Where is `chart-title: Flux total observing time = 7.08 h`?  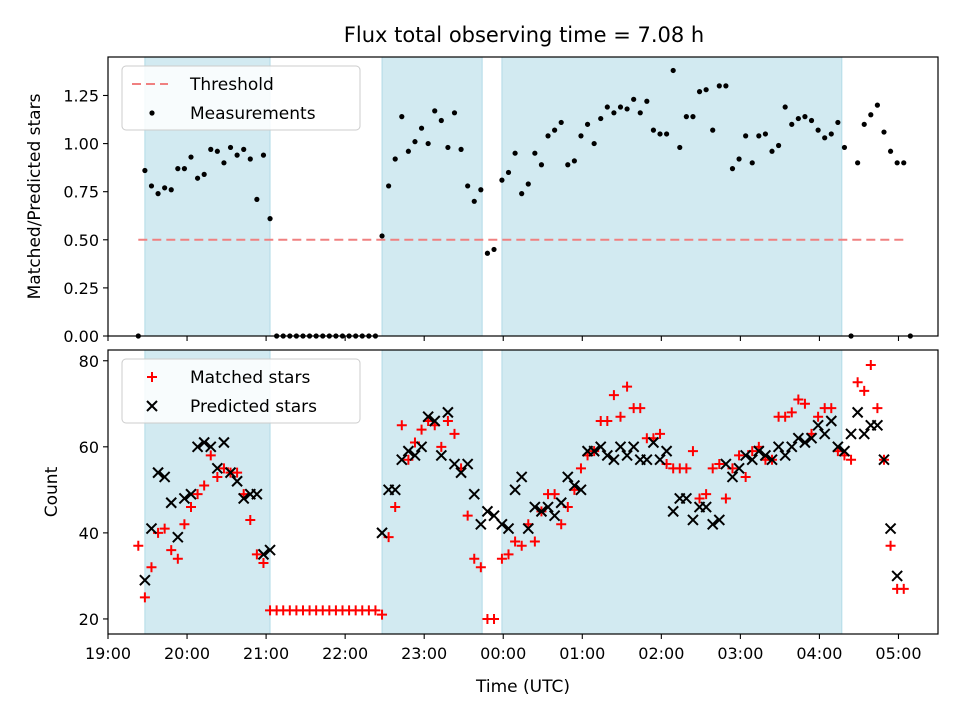 chart-title: Flux total observing time = 7.08 h is located at coordinates (524, 35).